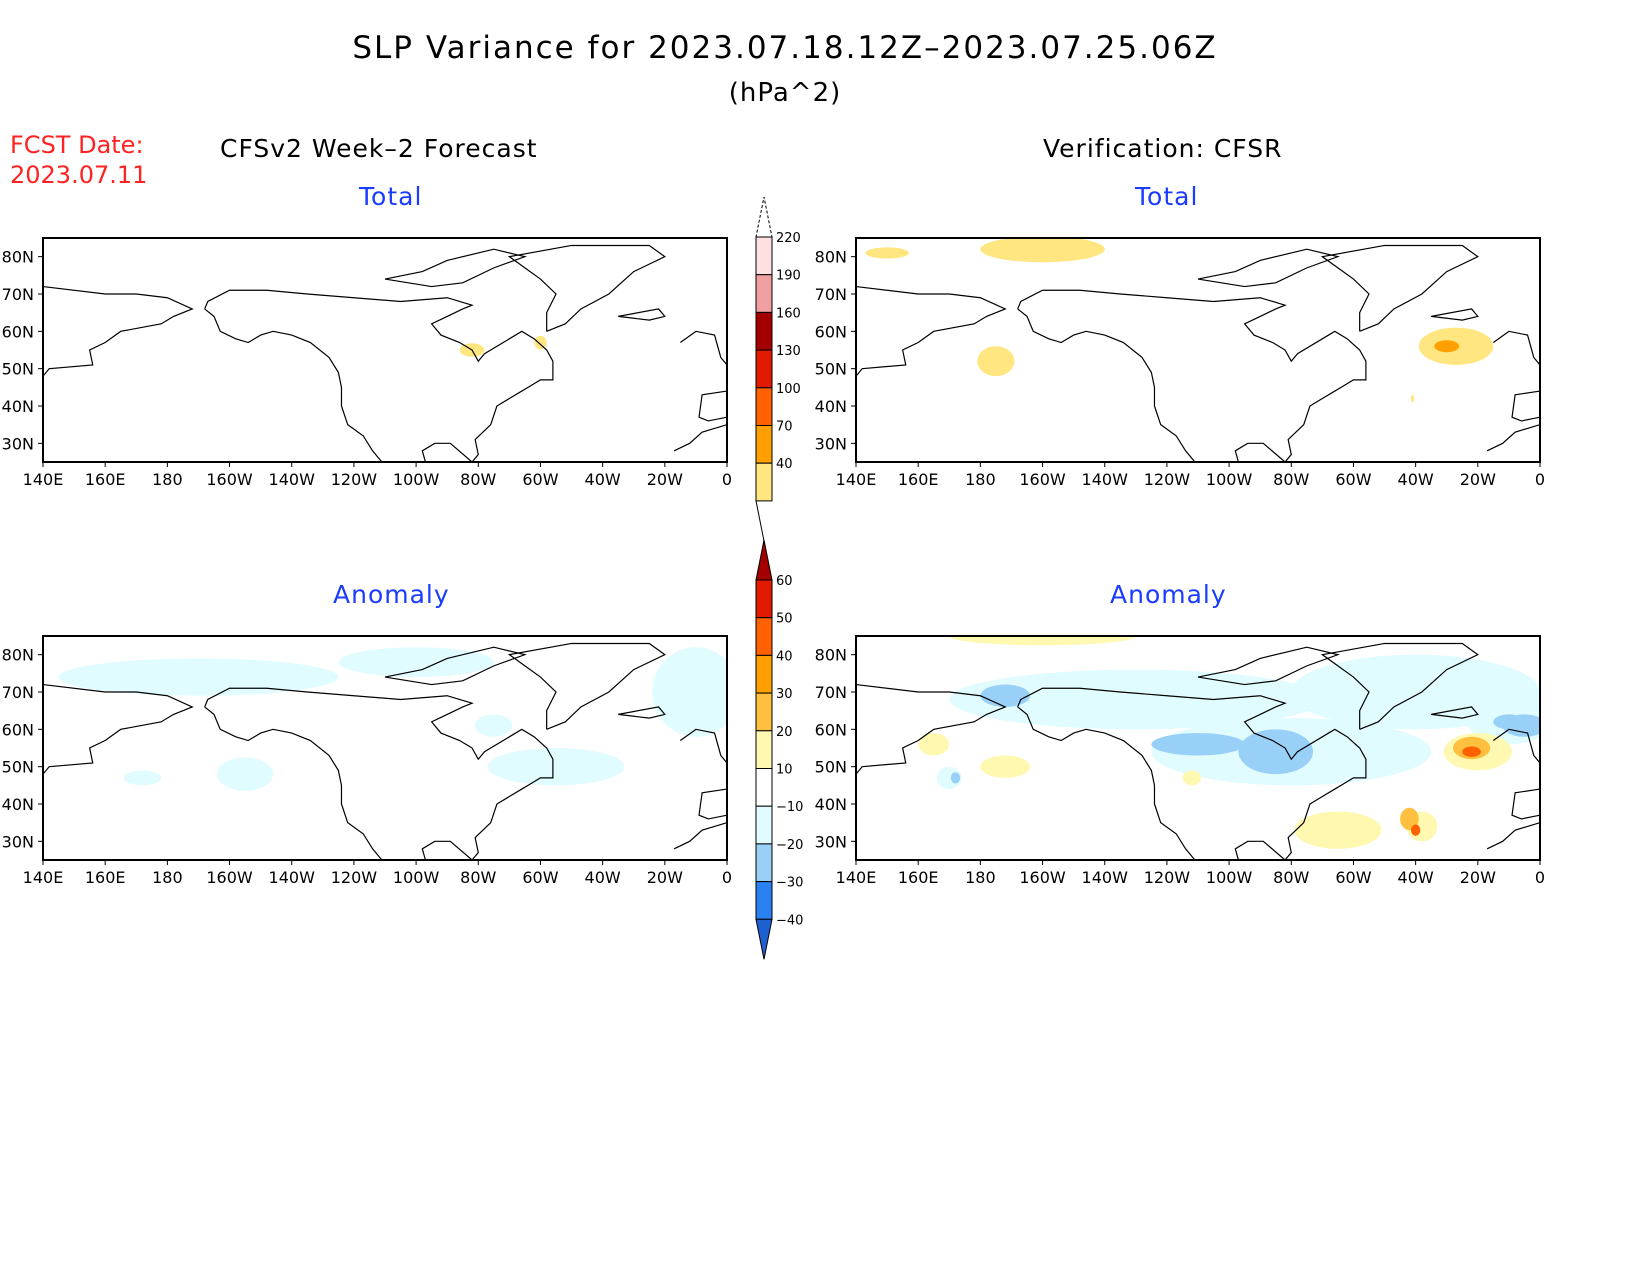  What do you see at coordinates (785, 93) in the screenshot?
I see `units-label: (hPa^2)` at bounding box center [785, 93].